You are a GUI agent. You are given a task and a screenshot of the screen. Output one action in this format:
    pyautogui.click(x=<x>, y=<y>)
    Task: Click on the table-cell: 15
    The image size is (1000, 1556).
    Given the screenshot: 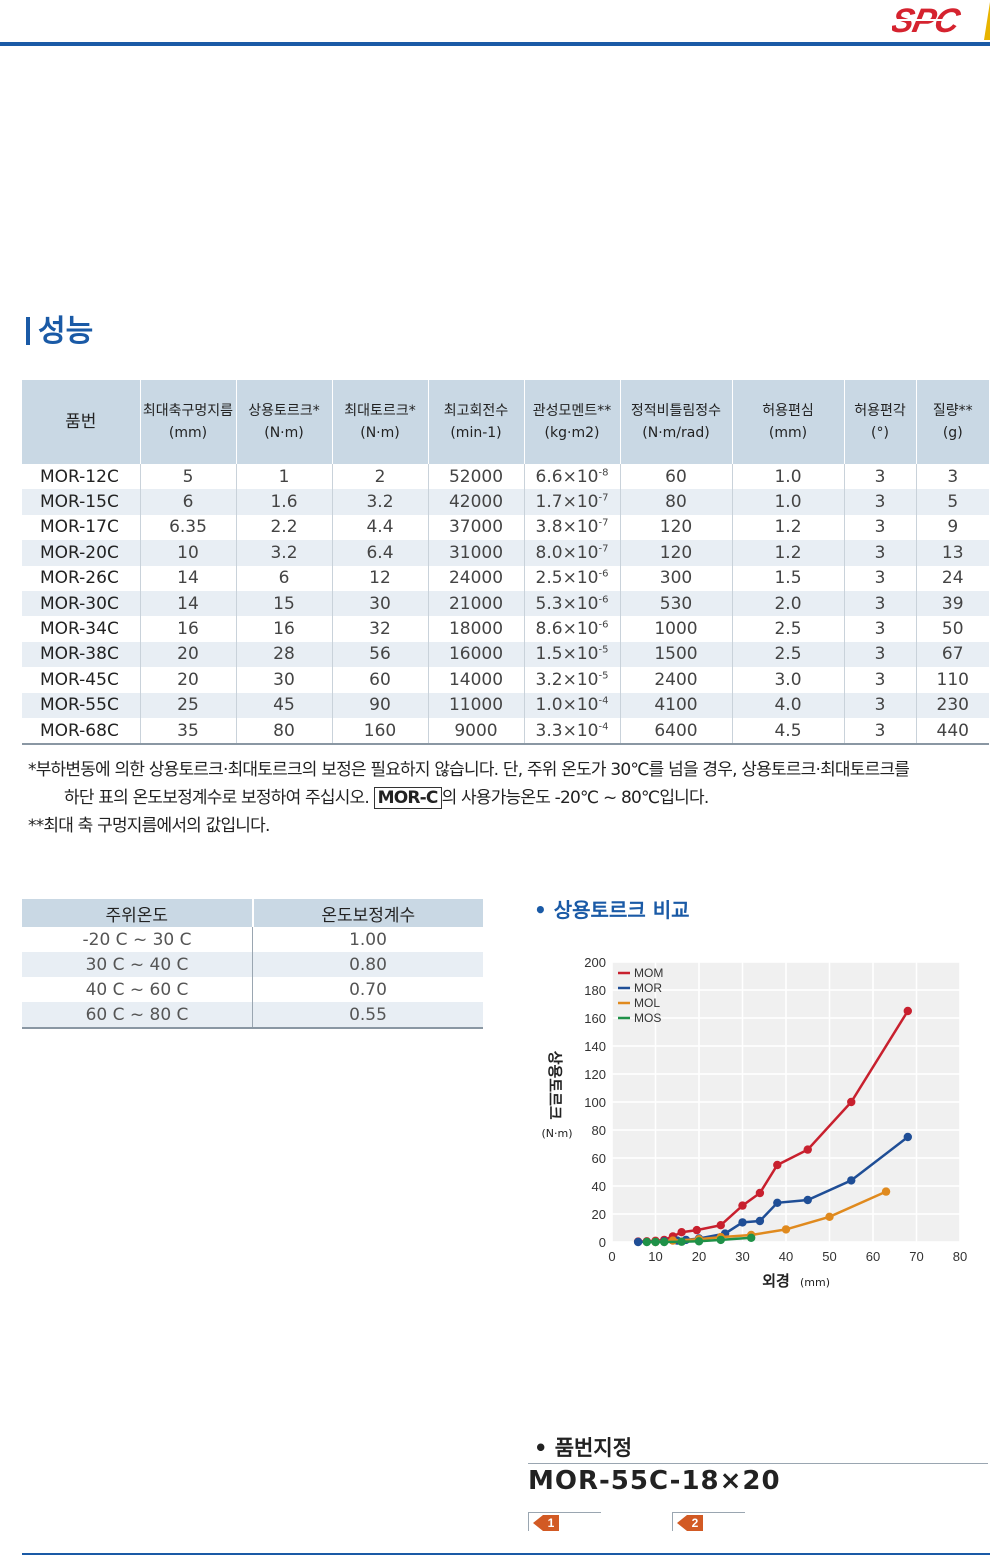 What is the action you would take?
    pyautogui.click(x=283, y=603)
    